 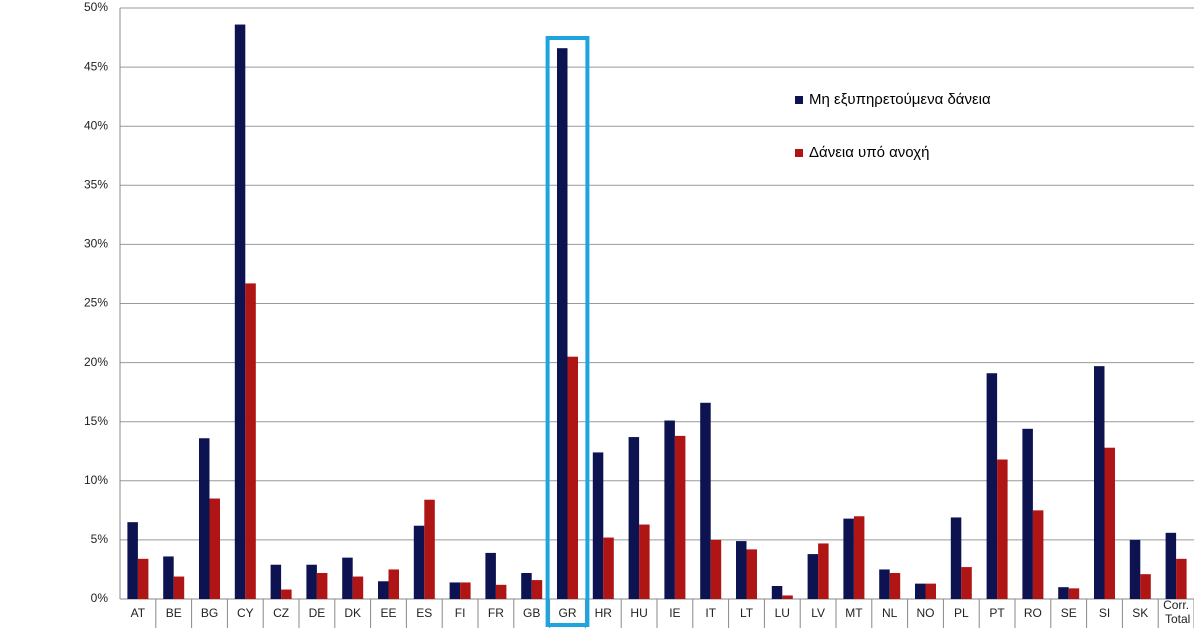 What do you see at coordinates (96, 244) in the screenshot?
I see `y-tick-label: 30%` at bounding box center [96, 244].